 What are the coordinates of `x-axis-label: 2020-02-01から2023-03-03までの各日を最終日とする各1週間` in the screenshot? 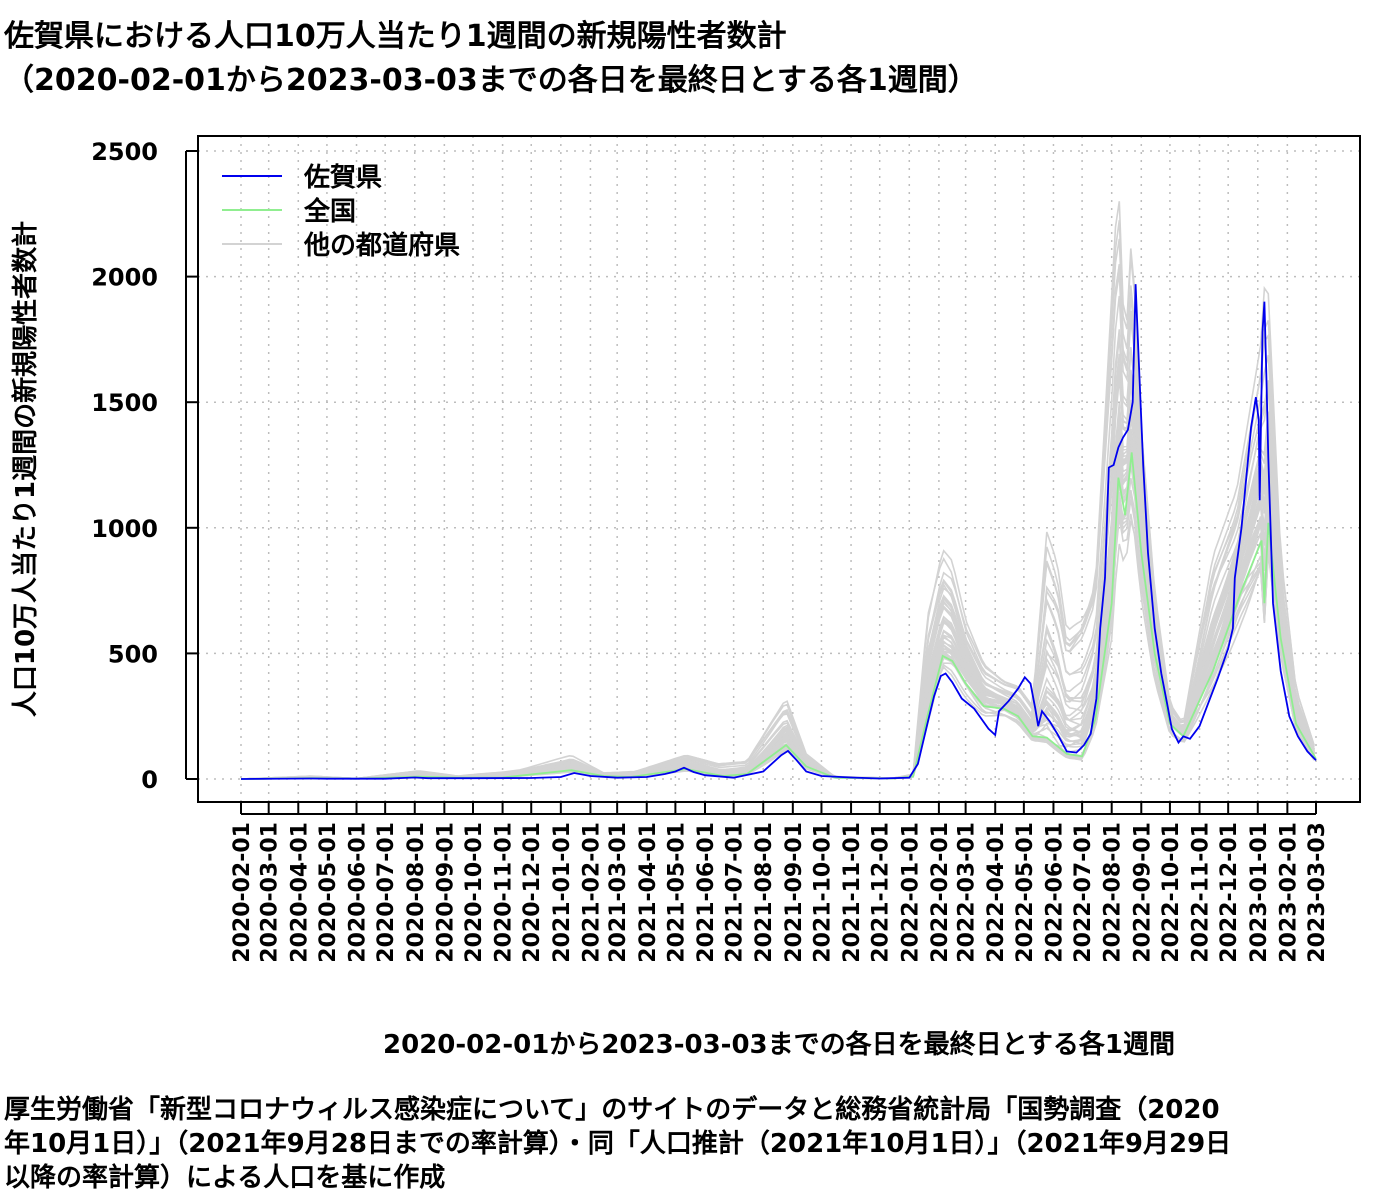 It's located at (779, 1044).